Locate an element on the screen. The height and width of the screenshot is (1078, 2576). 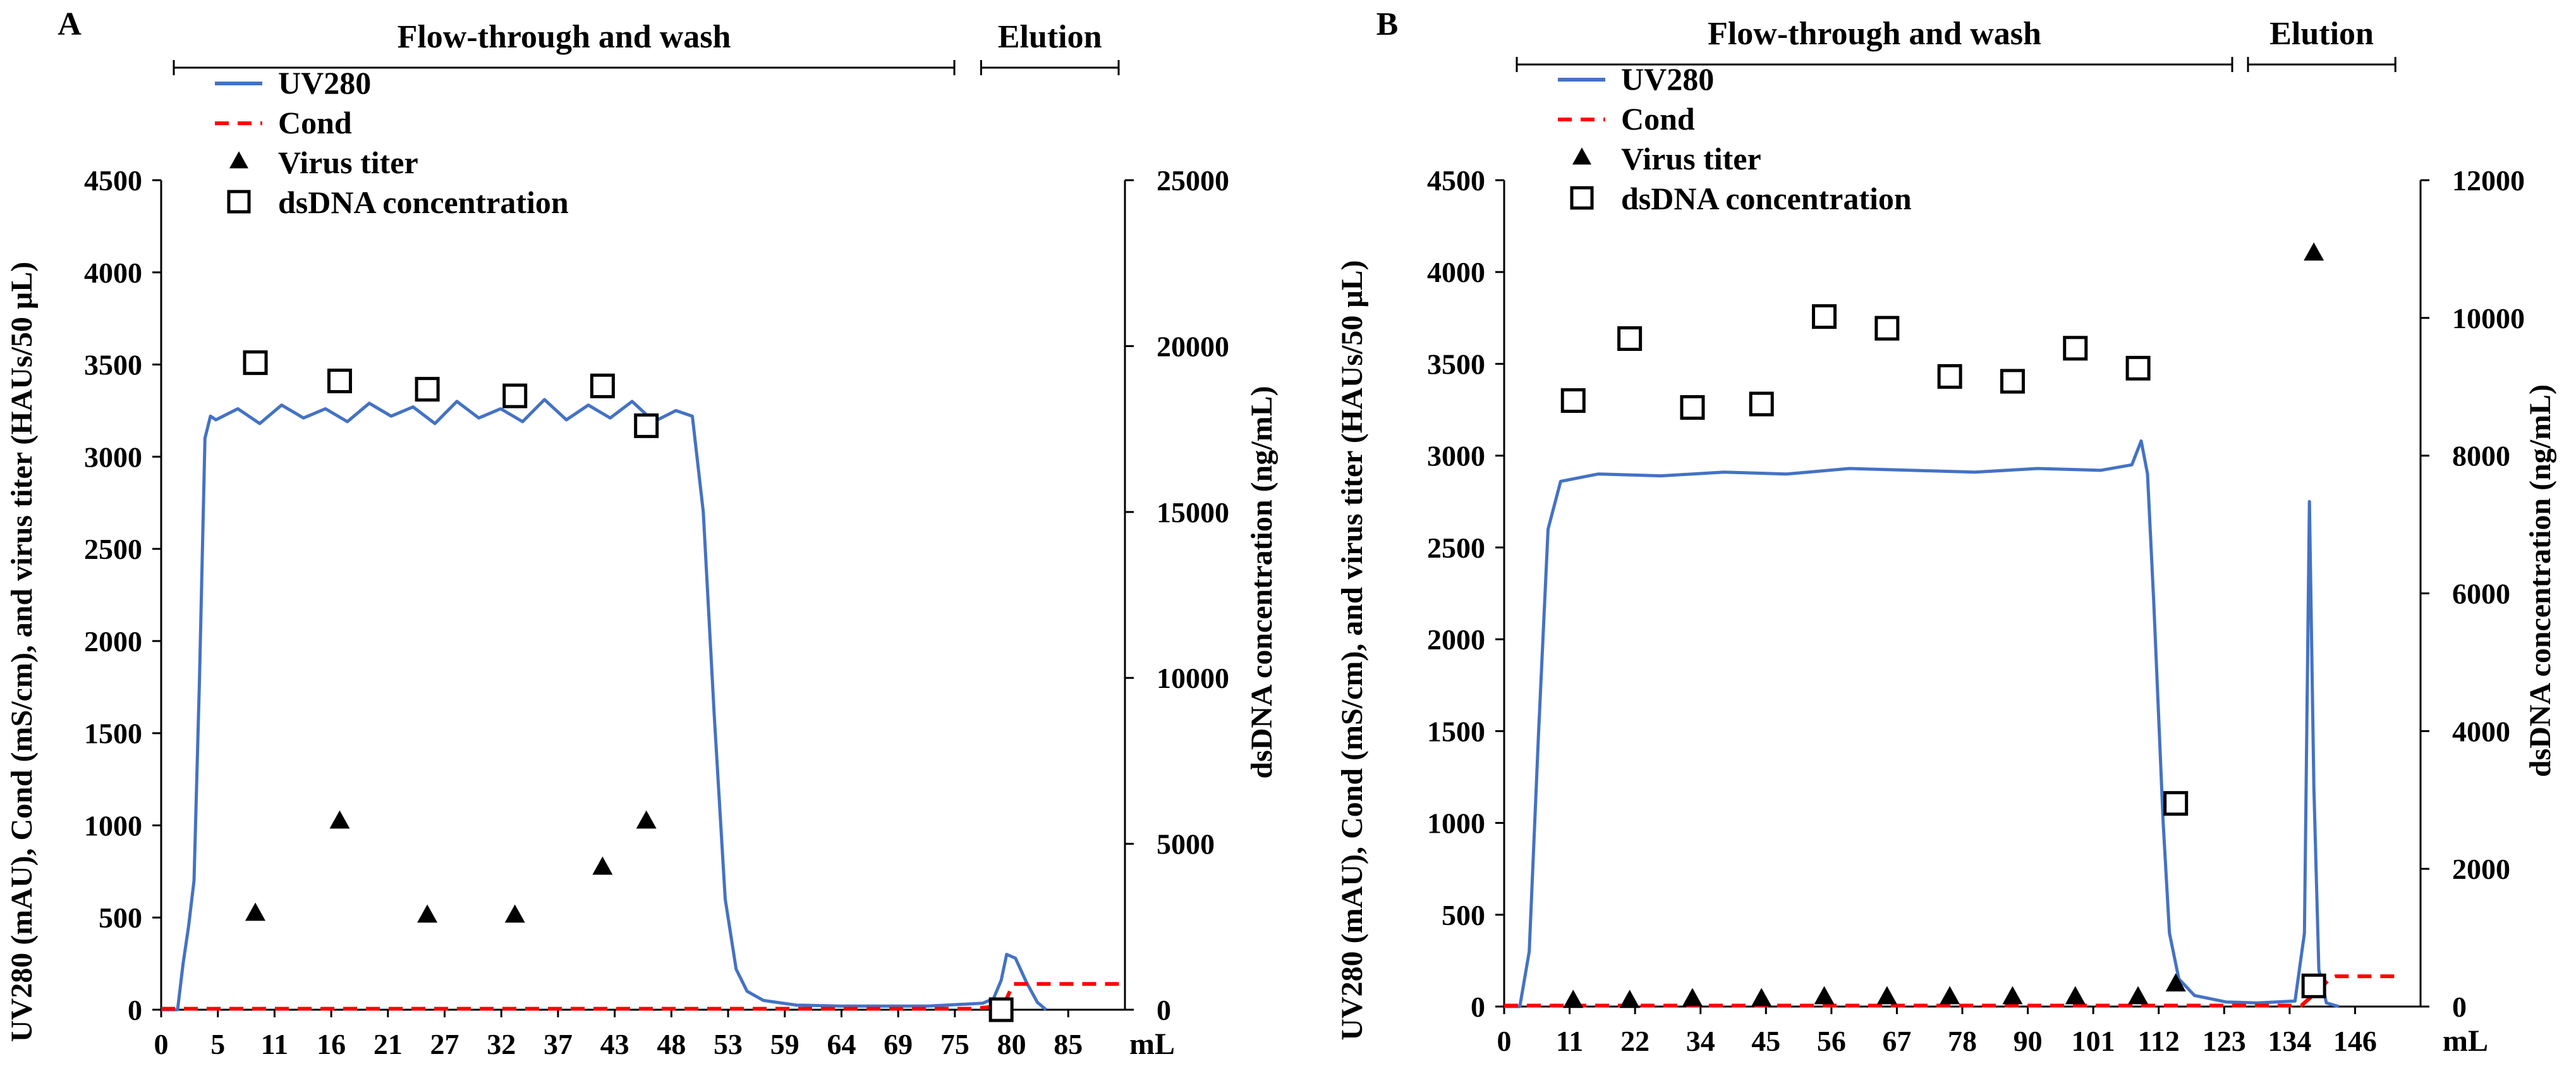
x-tick-label: 67 is located at coordinates (1896, 1041).